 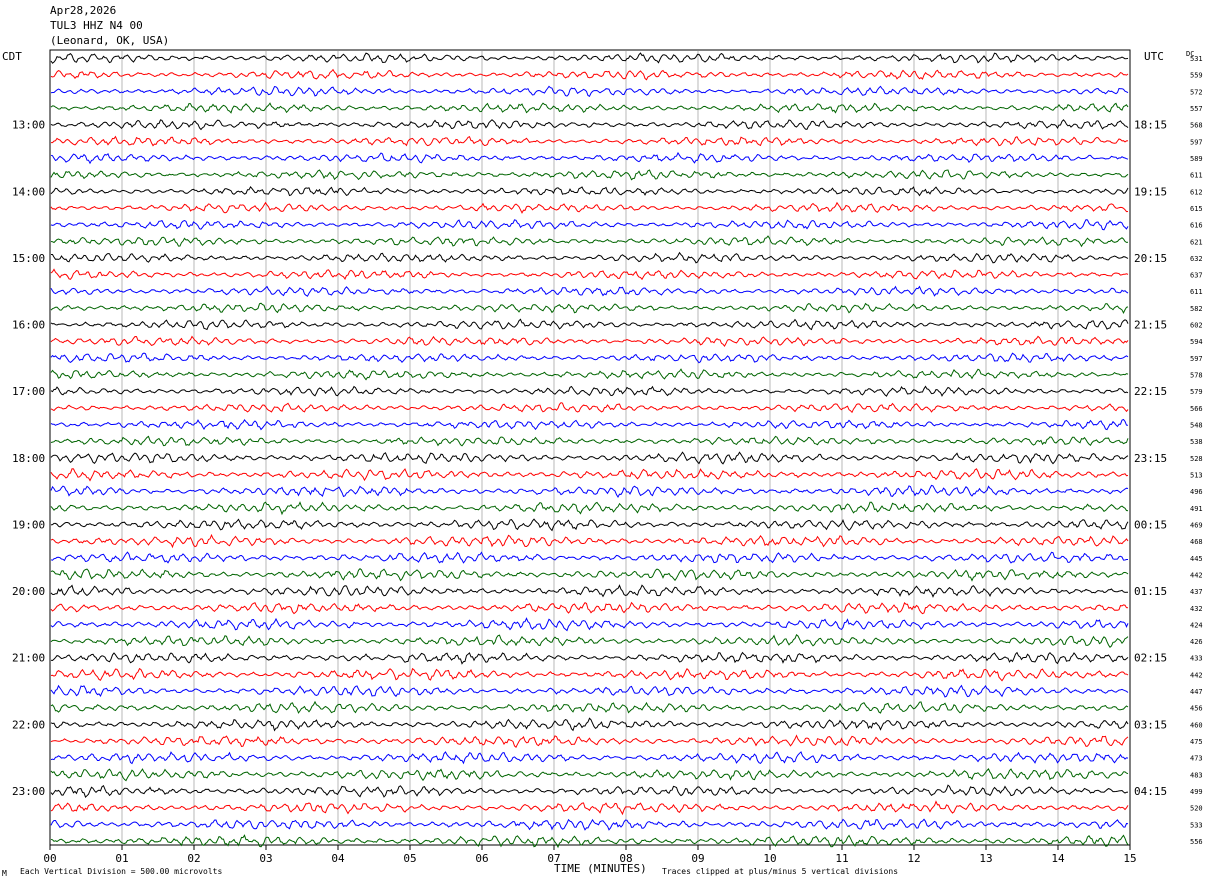 I want to click on x-tick-label: 08, so click(x=625, y=858).